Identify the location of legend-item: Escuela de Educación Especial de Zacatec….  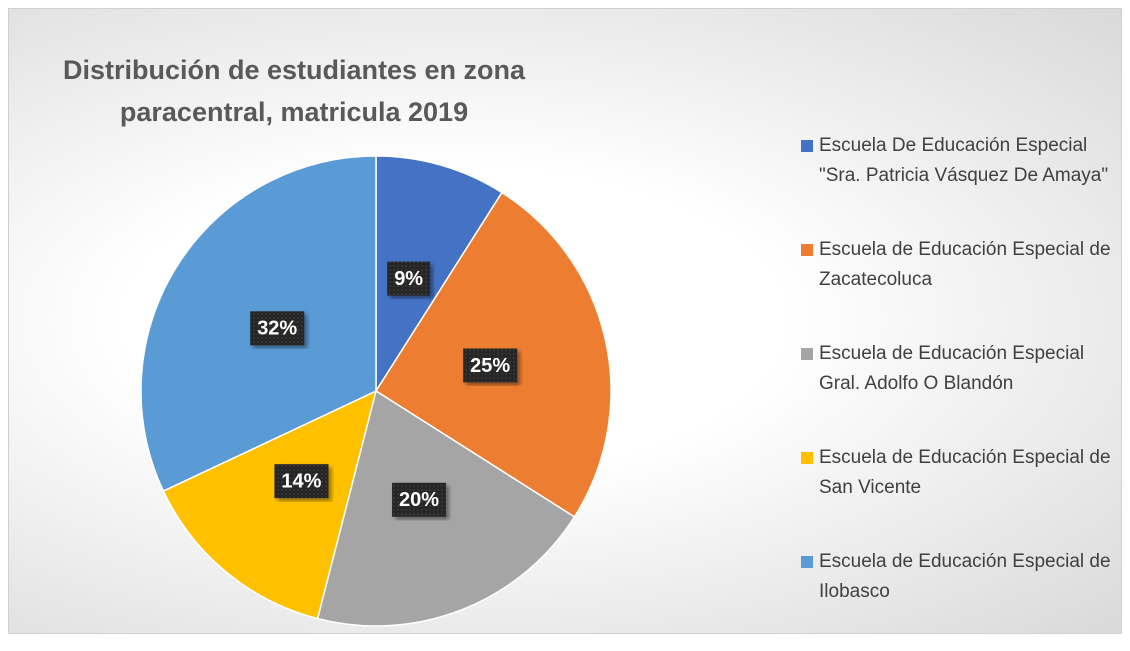
(961, 287).